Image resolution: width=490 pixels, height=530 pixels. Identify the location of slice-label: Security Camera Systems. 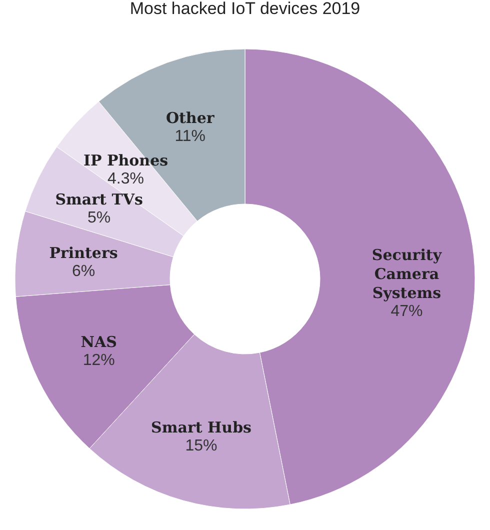
(407, 274).